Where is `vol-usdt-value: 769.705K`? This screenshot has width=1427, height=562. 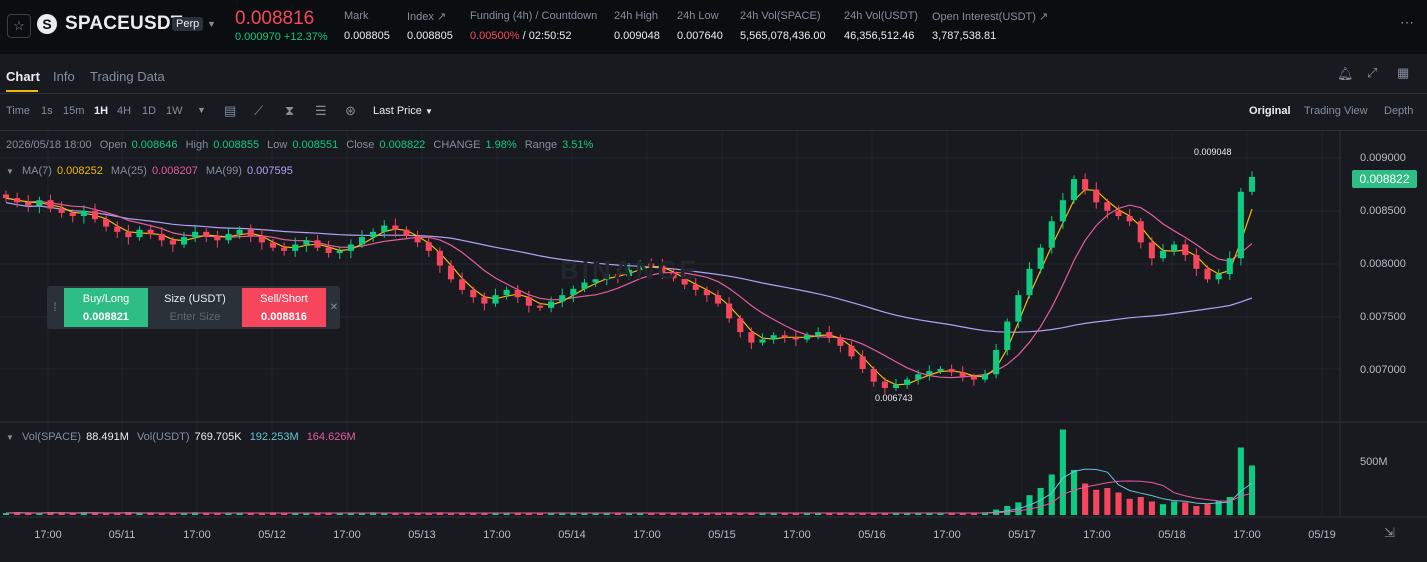 vol-usdt-value: 769.705K is located at coordinates (218, 437).